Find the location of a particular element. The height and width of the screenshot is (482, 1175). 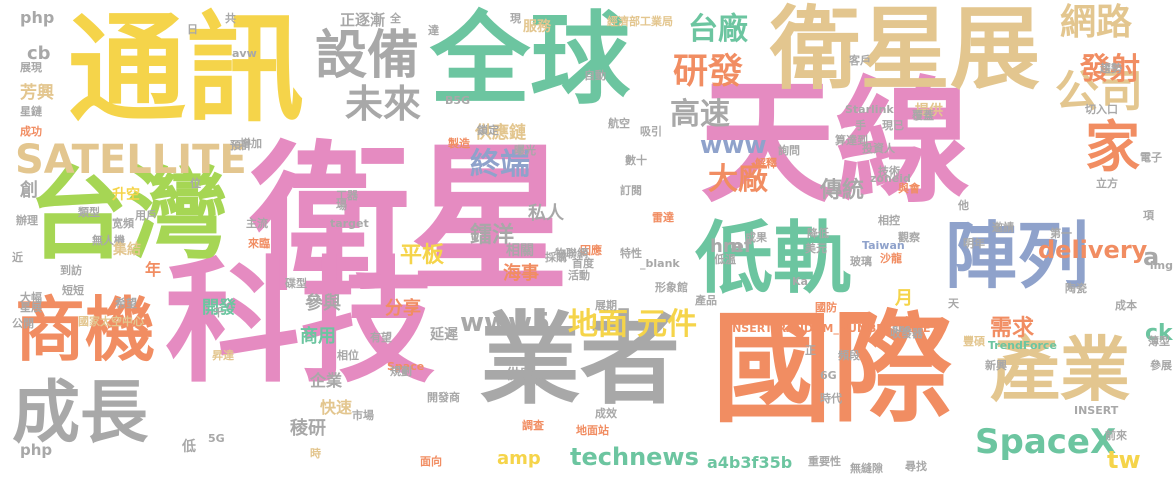

word-72: 趨勢 is located at coordinates (1111, 68).